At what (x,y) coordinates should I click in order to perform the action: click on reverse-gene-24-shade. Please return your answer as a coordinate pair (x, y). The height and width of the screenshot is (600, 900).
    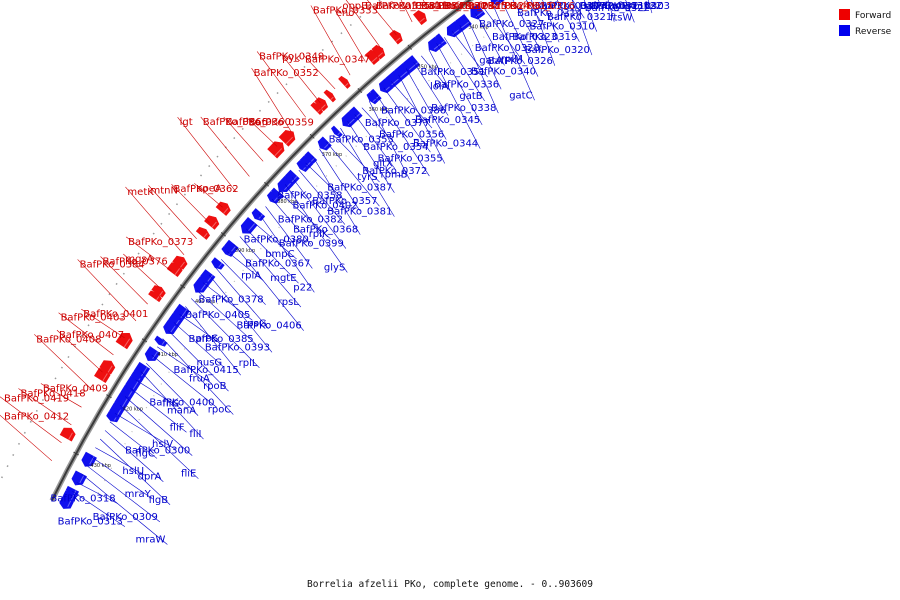
    Looking at the image, I should click on (275, 199).